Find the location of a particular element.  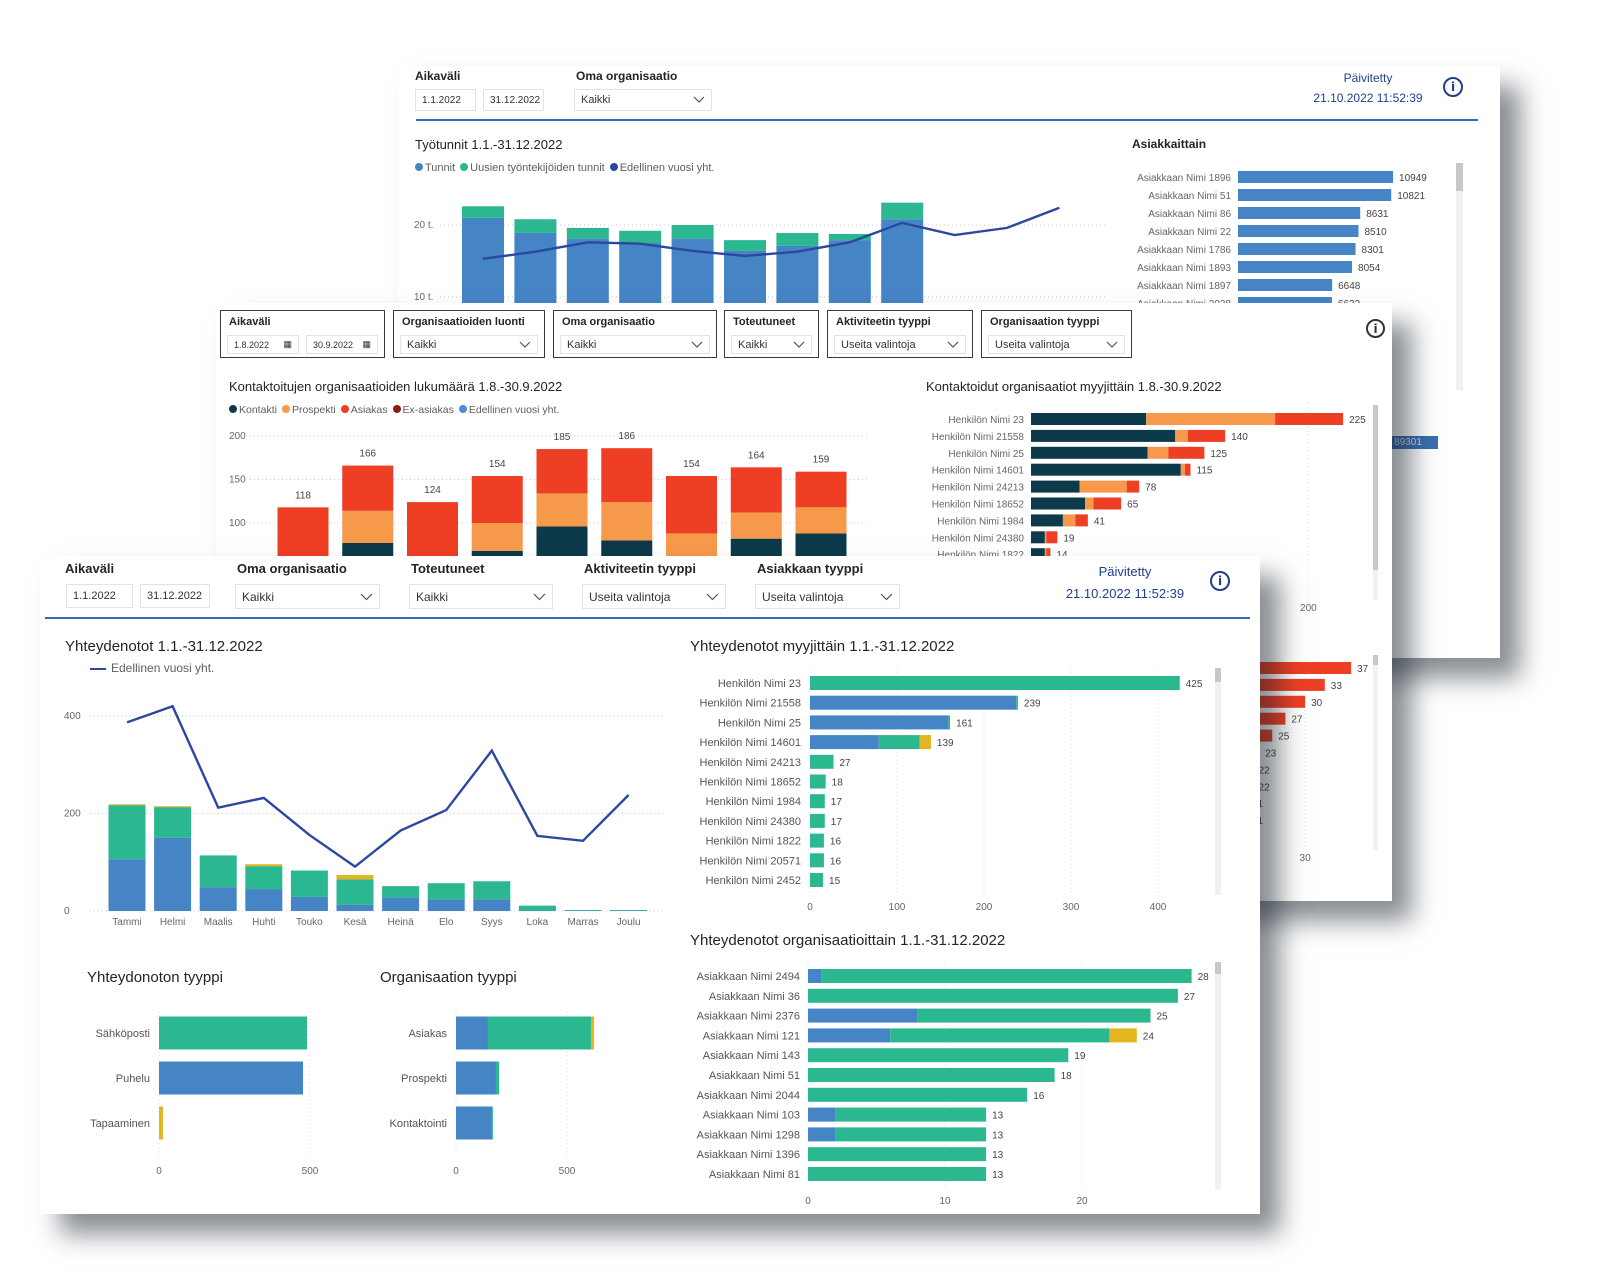

filter-card-oma-organisaatio: Oma organisaatio Kaikki is located at coordinates (635, 334).